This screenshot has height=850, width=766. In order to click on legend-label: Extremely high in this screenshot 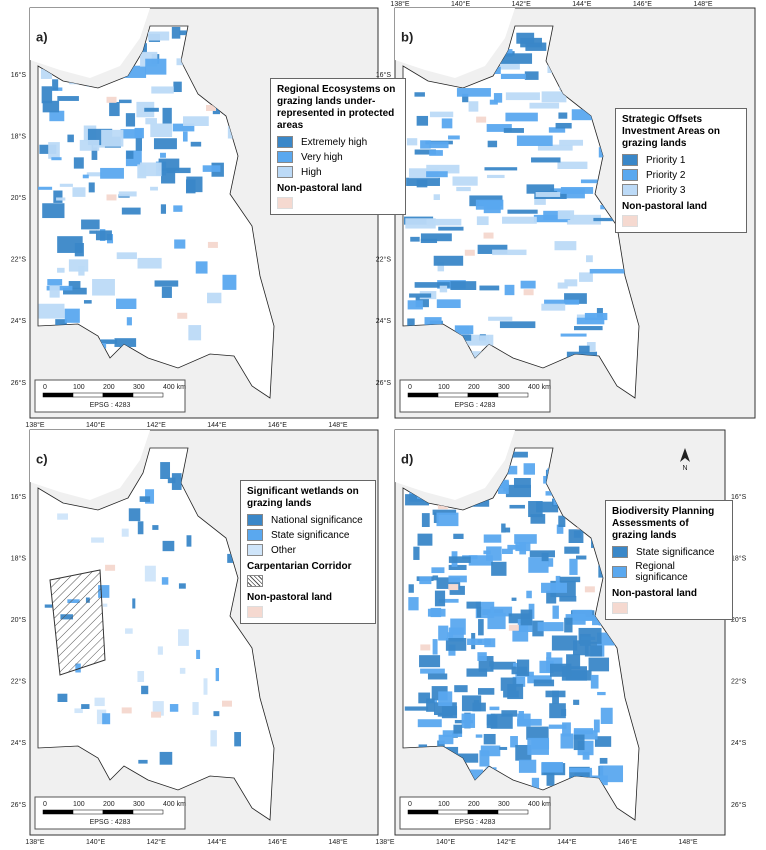, I will do `click(334, 142)`.